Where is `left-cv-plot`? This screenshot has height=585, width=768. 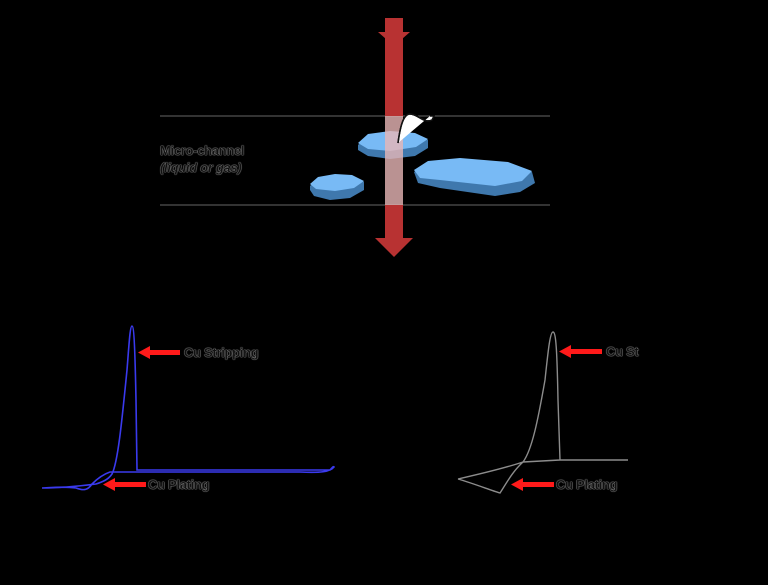
left-cv-plot is located at coordinates (188, 408).